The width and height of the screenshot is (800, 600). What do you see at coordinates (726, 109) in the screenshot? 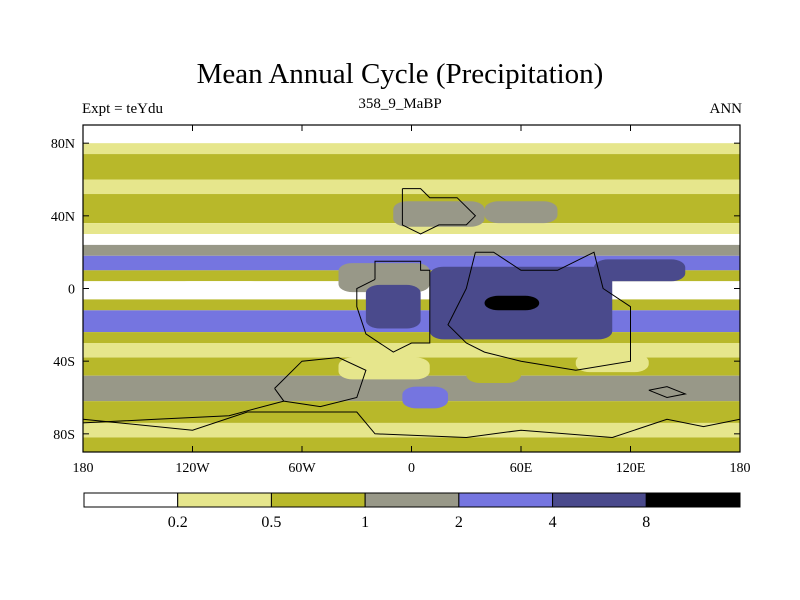
I see `season-label: ANN` at bounding box center [726, 109].